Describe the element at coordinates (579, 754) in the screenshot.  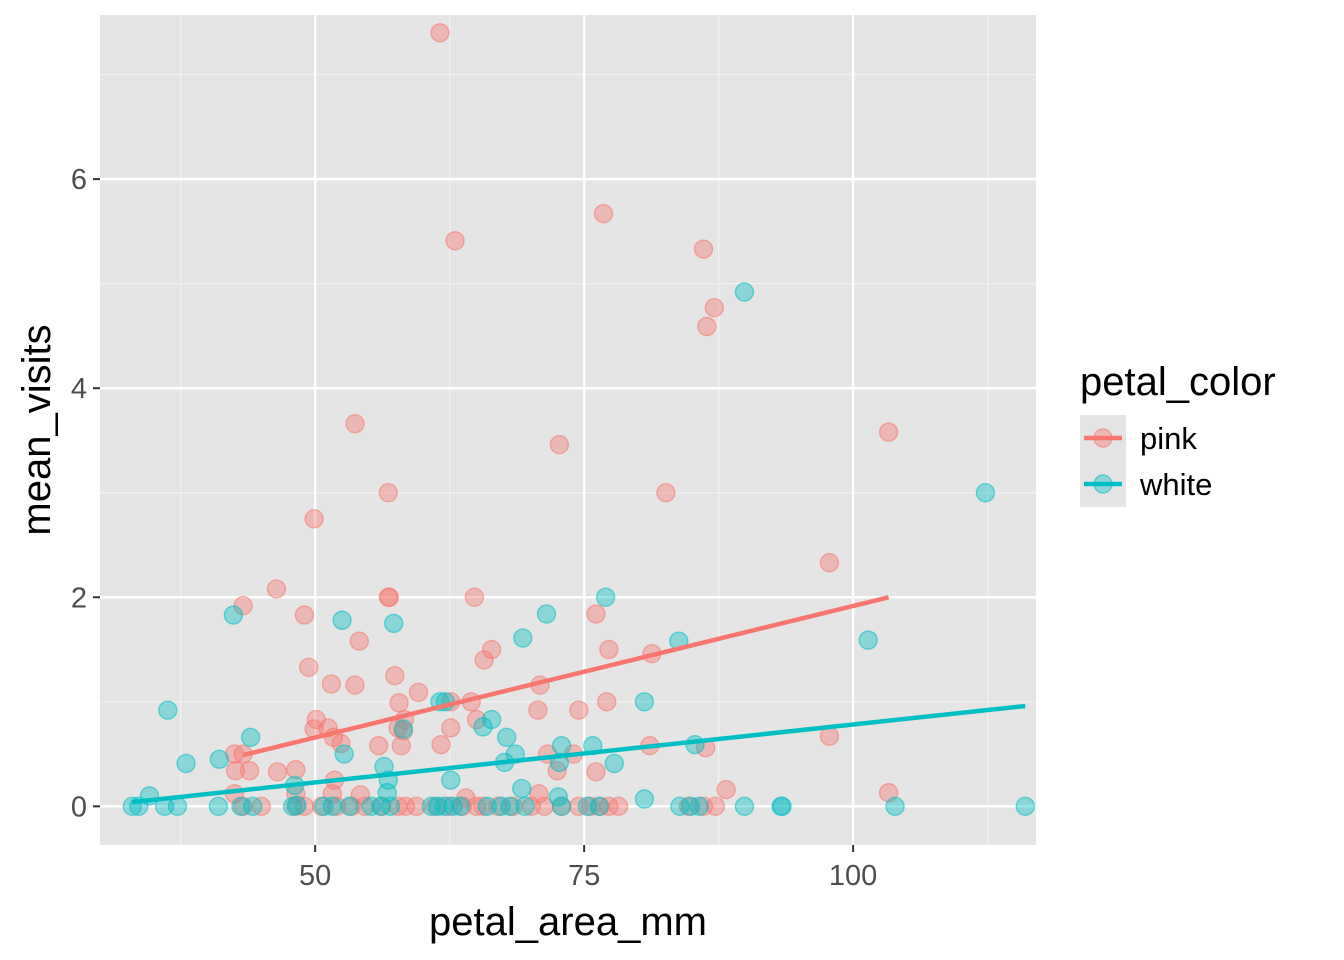
I see `trend-line-white` at that location.